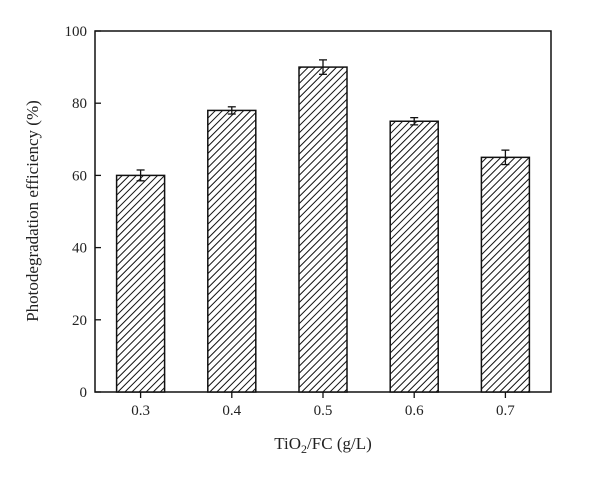 This screenshot has width=600, height=480. I want to click on y-tick-label: 100, so click(76, 32).